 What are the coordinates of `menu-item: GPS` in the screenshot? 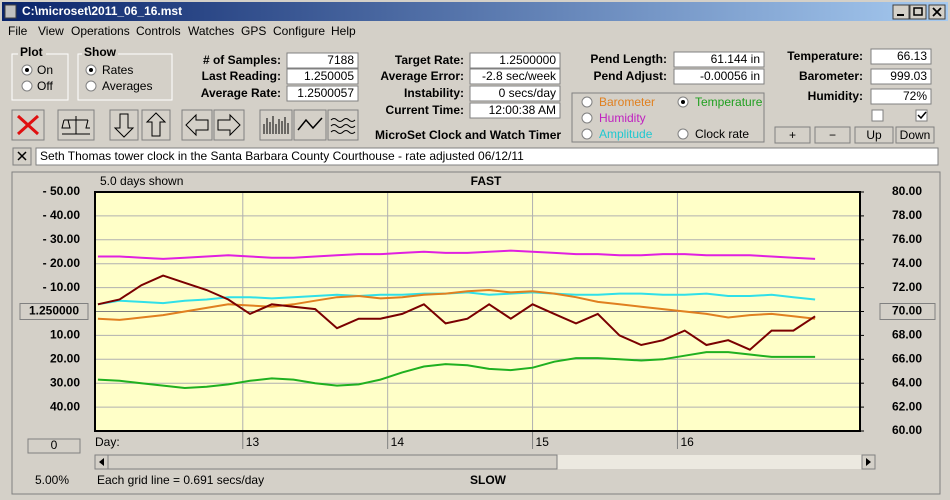 It's located at (253, 31).